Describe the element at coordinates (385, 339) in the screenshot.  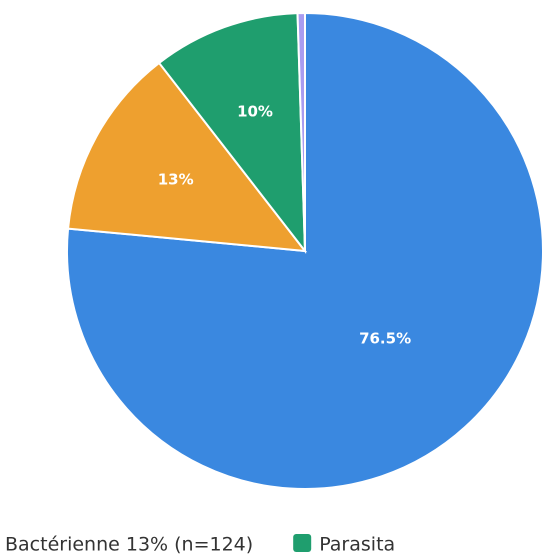
I see `data-label: 76.5%` at that location.